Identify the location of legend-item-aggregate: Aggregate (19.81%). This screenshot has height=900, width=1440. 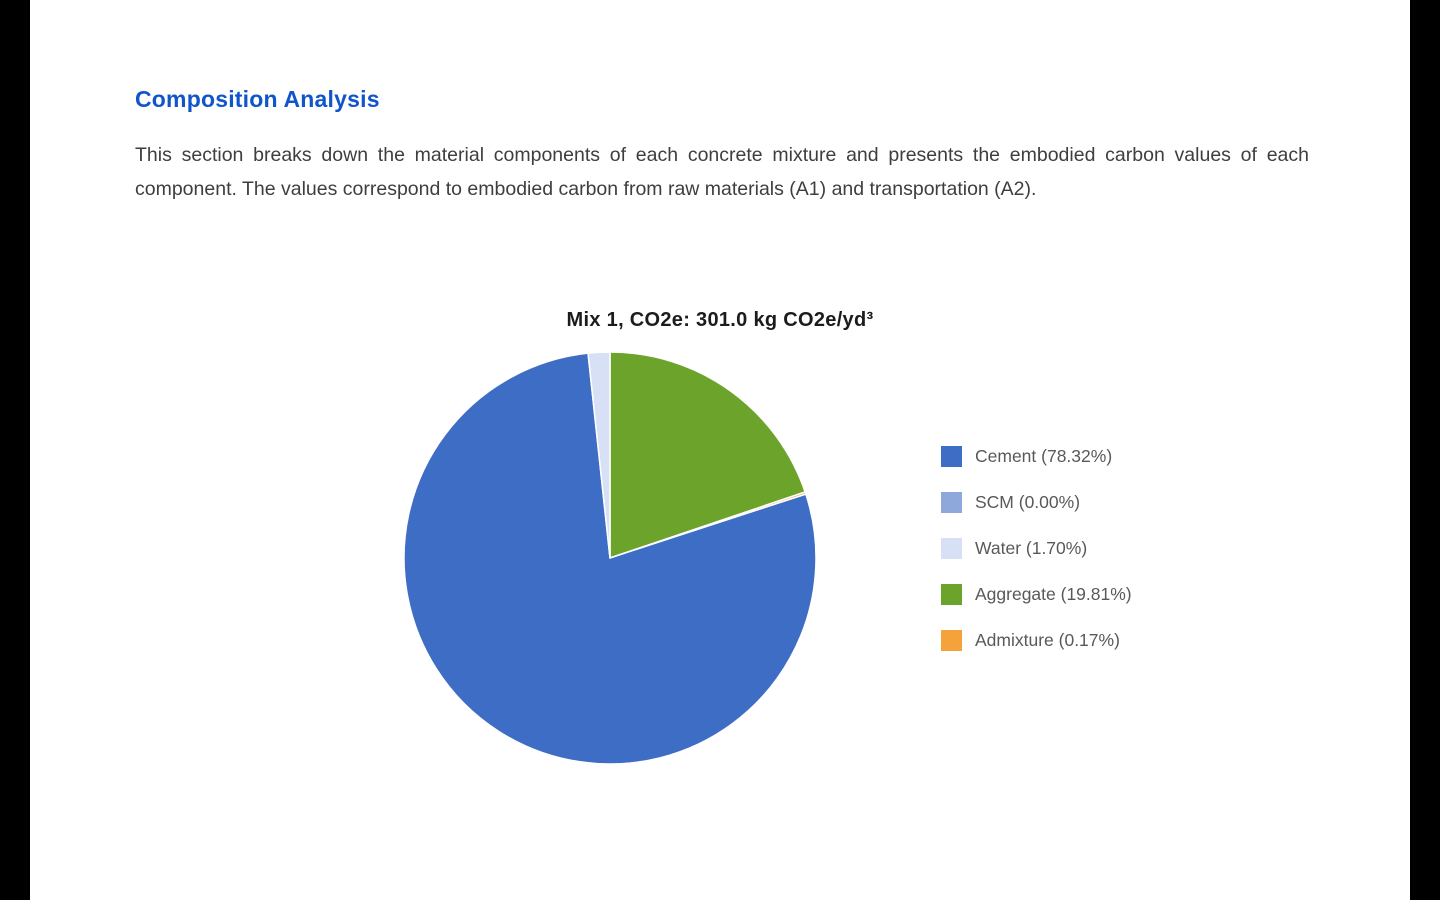
(1036, 594).